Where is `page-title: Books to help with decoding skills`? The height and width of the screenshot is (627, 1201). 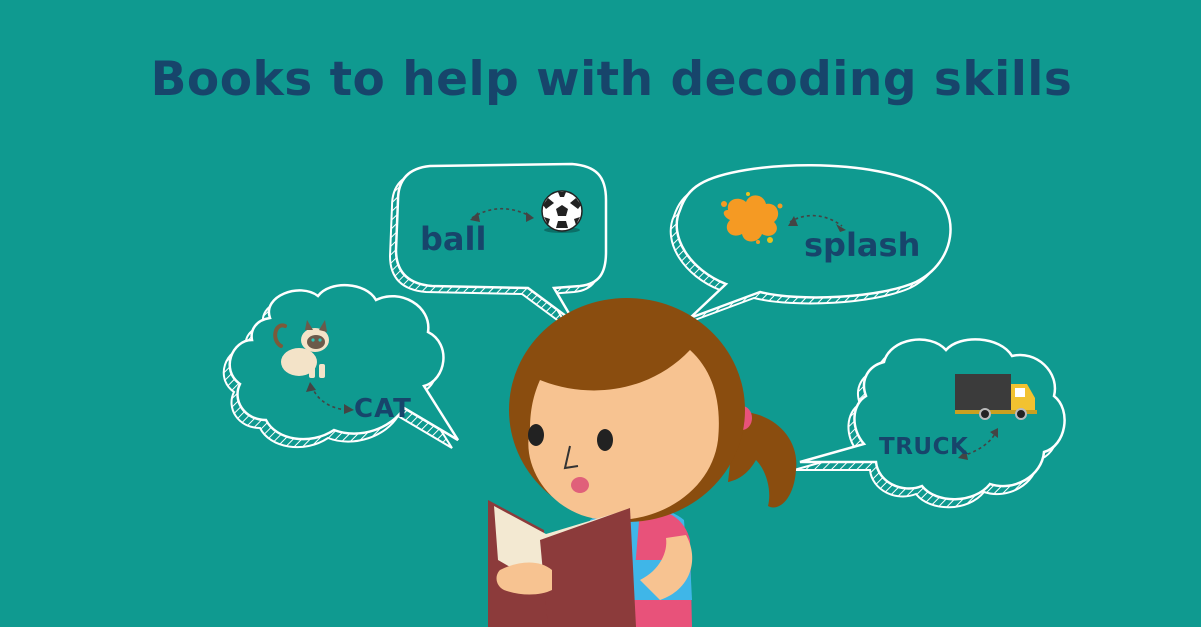
page-title: Books to help with decoding skills is located at coordinates (611, 79).